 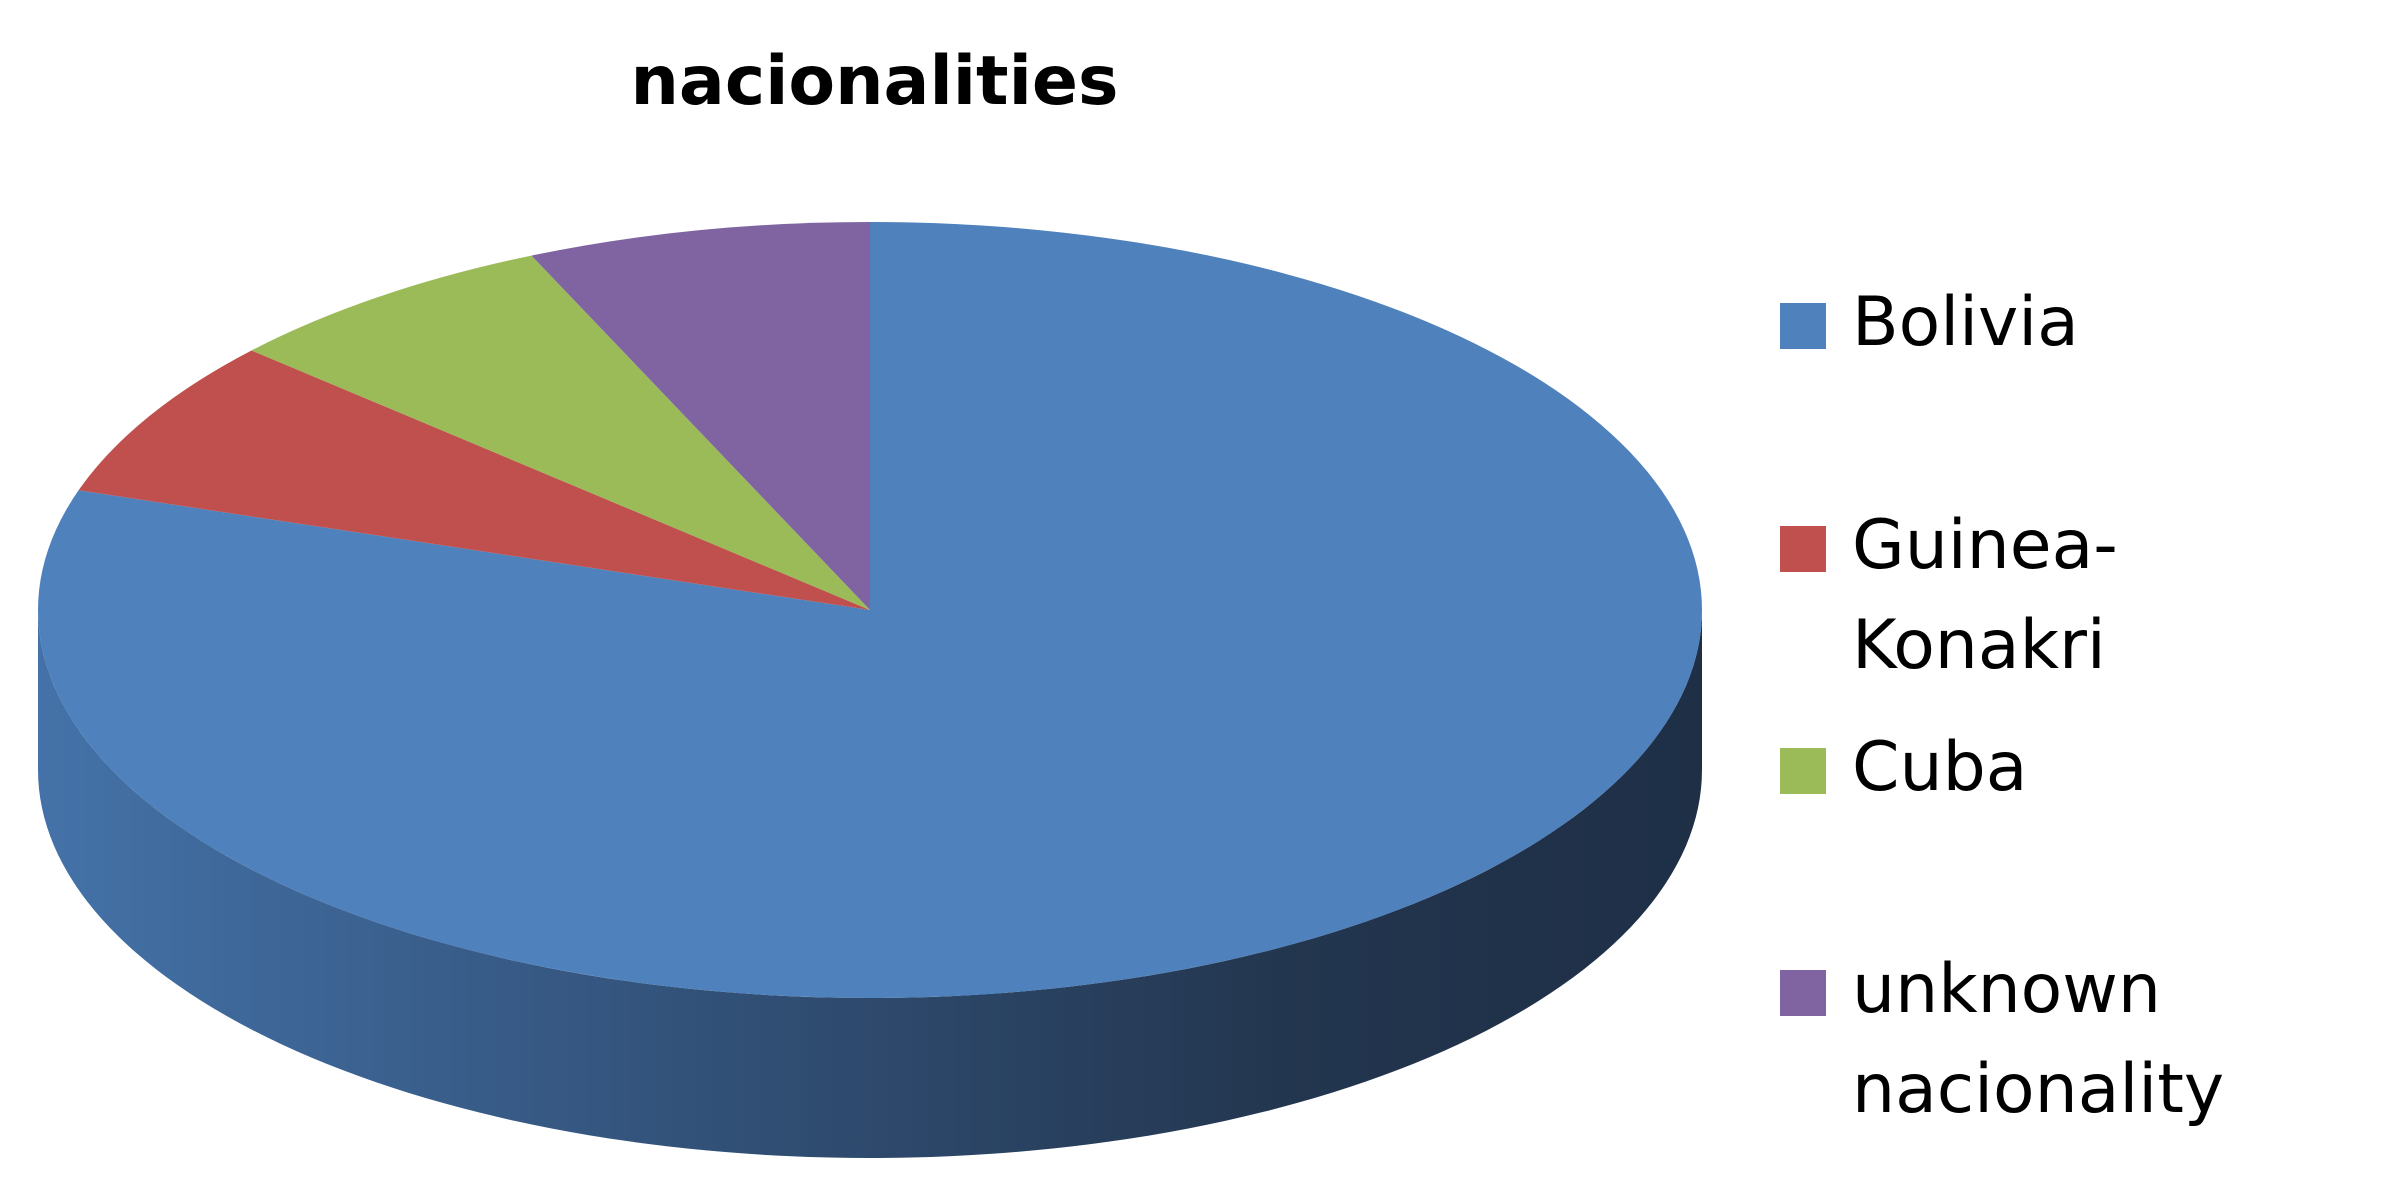 What do you see at coordinates (474, 480) in the screenshot?
I see `pie-slice-guinea-konakri` at bounding box center [474, 480].